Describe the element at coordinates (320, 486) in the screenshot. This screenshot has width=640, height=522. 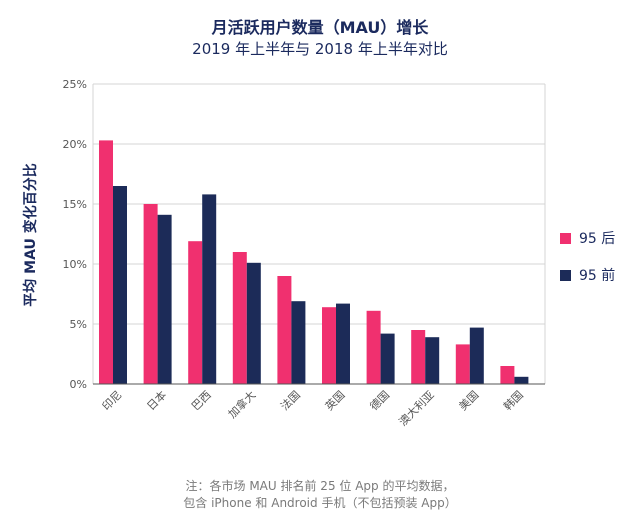
I see `footnote-line-1: 注：各市场 MAU 排名前 25 位 App 的平均数据，` at that location.